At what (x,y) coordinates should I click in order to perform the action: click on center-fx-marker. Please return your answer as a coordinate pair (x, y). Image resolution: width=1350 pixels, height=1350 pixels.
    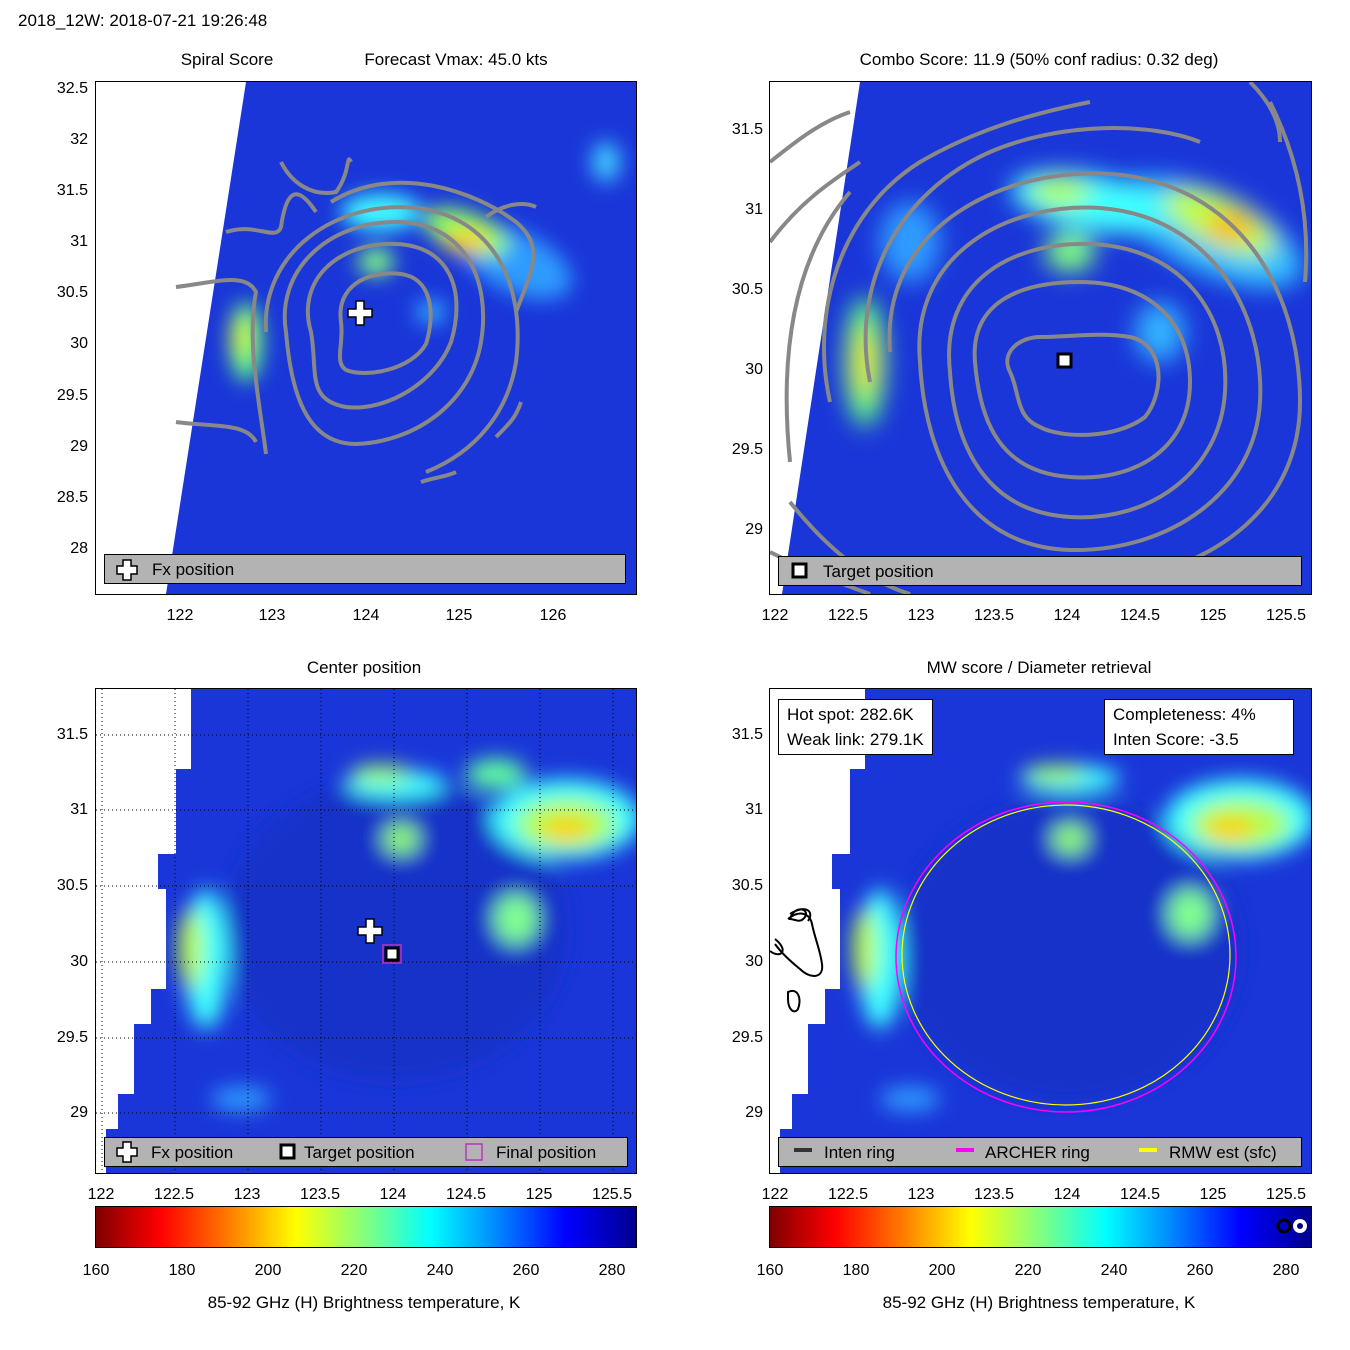
    Looking at the image, I should click on (370, 931).